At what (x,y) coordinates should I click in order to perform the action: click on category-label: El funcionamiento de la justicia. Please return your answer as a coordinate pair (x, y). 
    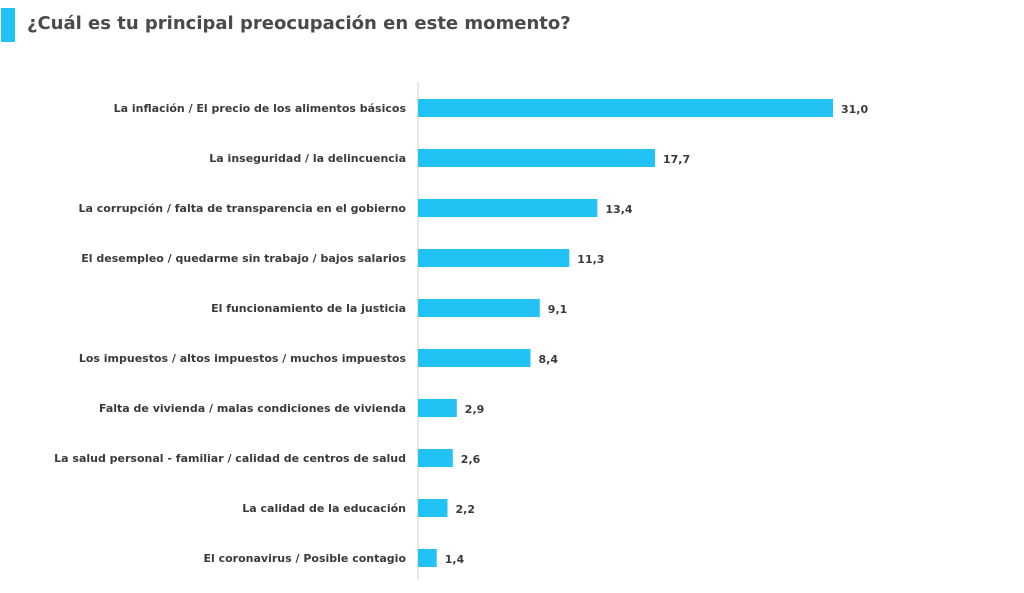
    Looking at the image, I should click on (308, 308).